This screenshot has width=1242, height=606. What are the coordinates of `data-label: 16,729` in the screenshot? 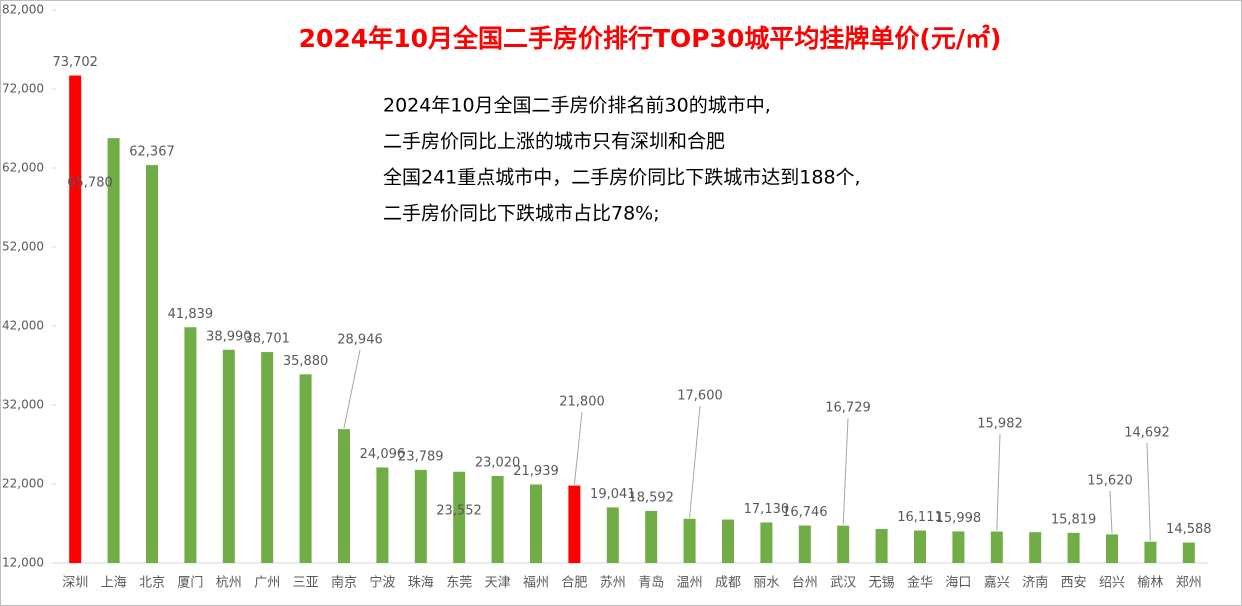 It's located at (848, 408).